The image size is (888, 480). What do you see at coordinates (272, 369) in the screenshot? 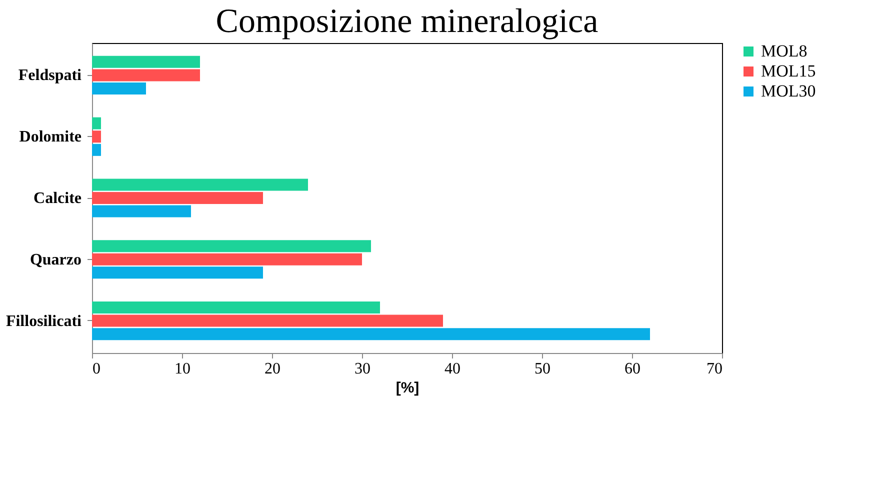
I see `x-tick-label: 20` at bounding box center [272, 369].